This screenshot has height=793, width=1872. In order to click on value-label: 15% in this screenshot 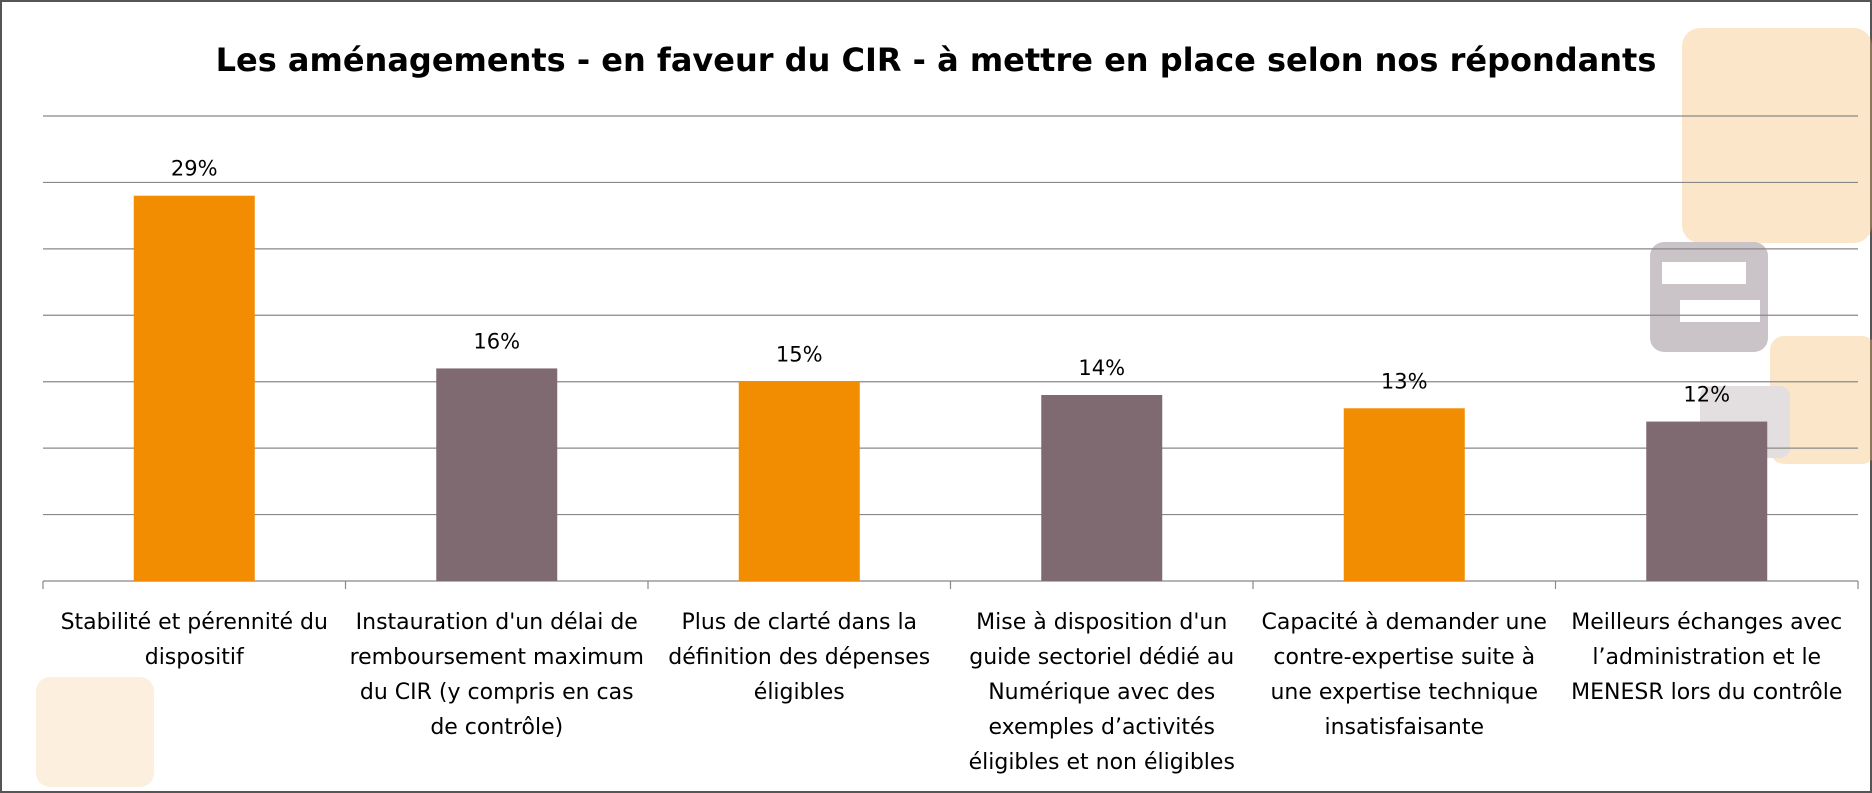, I will do `click(799, 355)`.